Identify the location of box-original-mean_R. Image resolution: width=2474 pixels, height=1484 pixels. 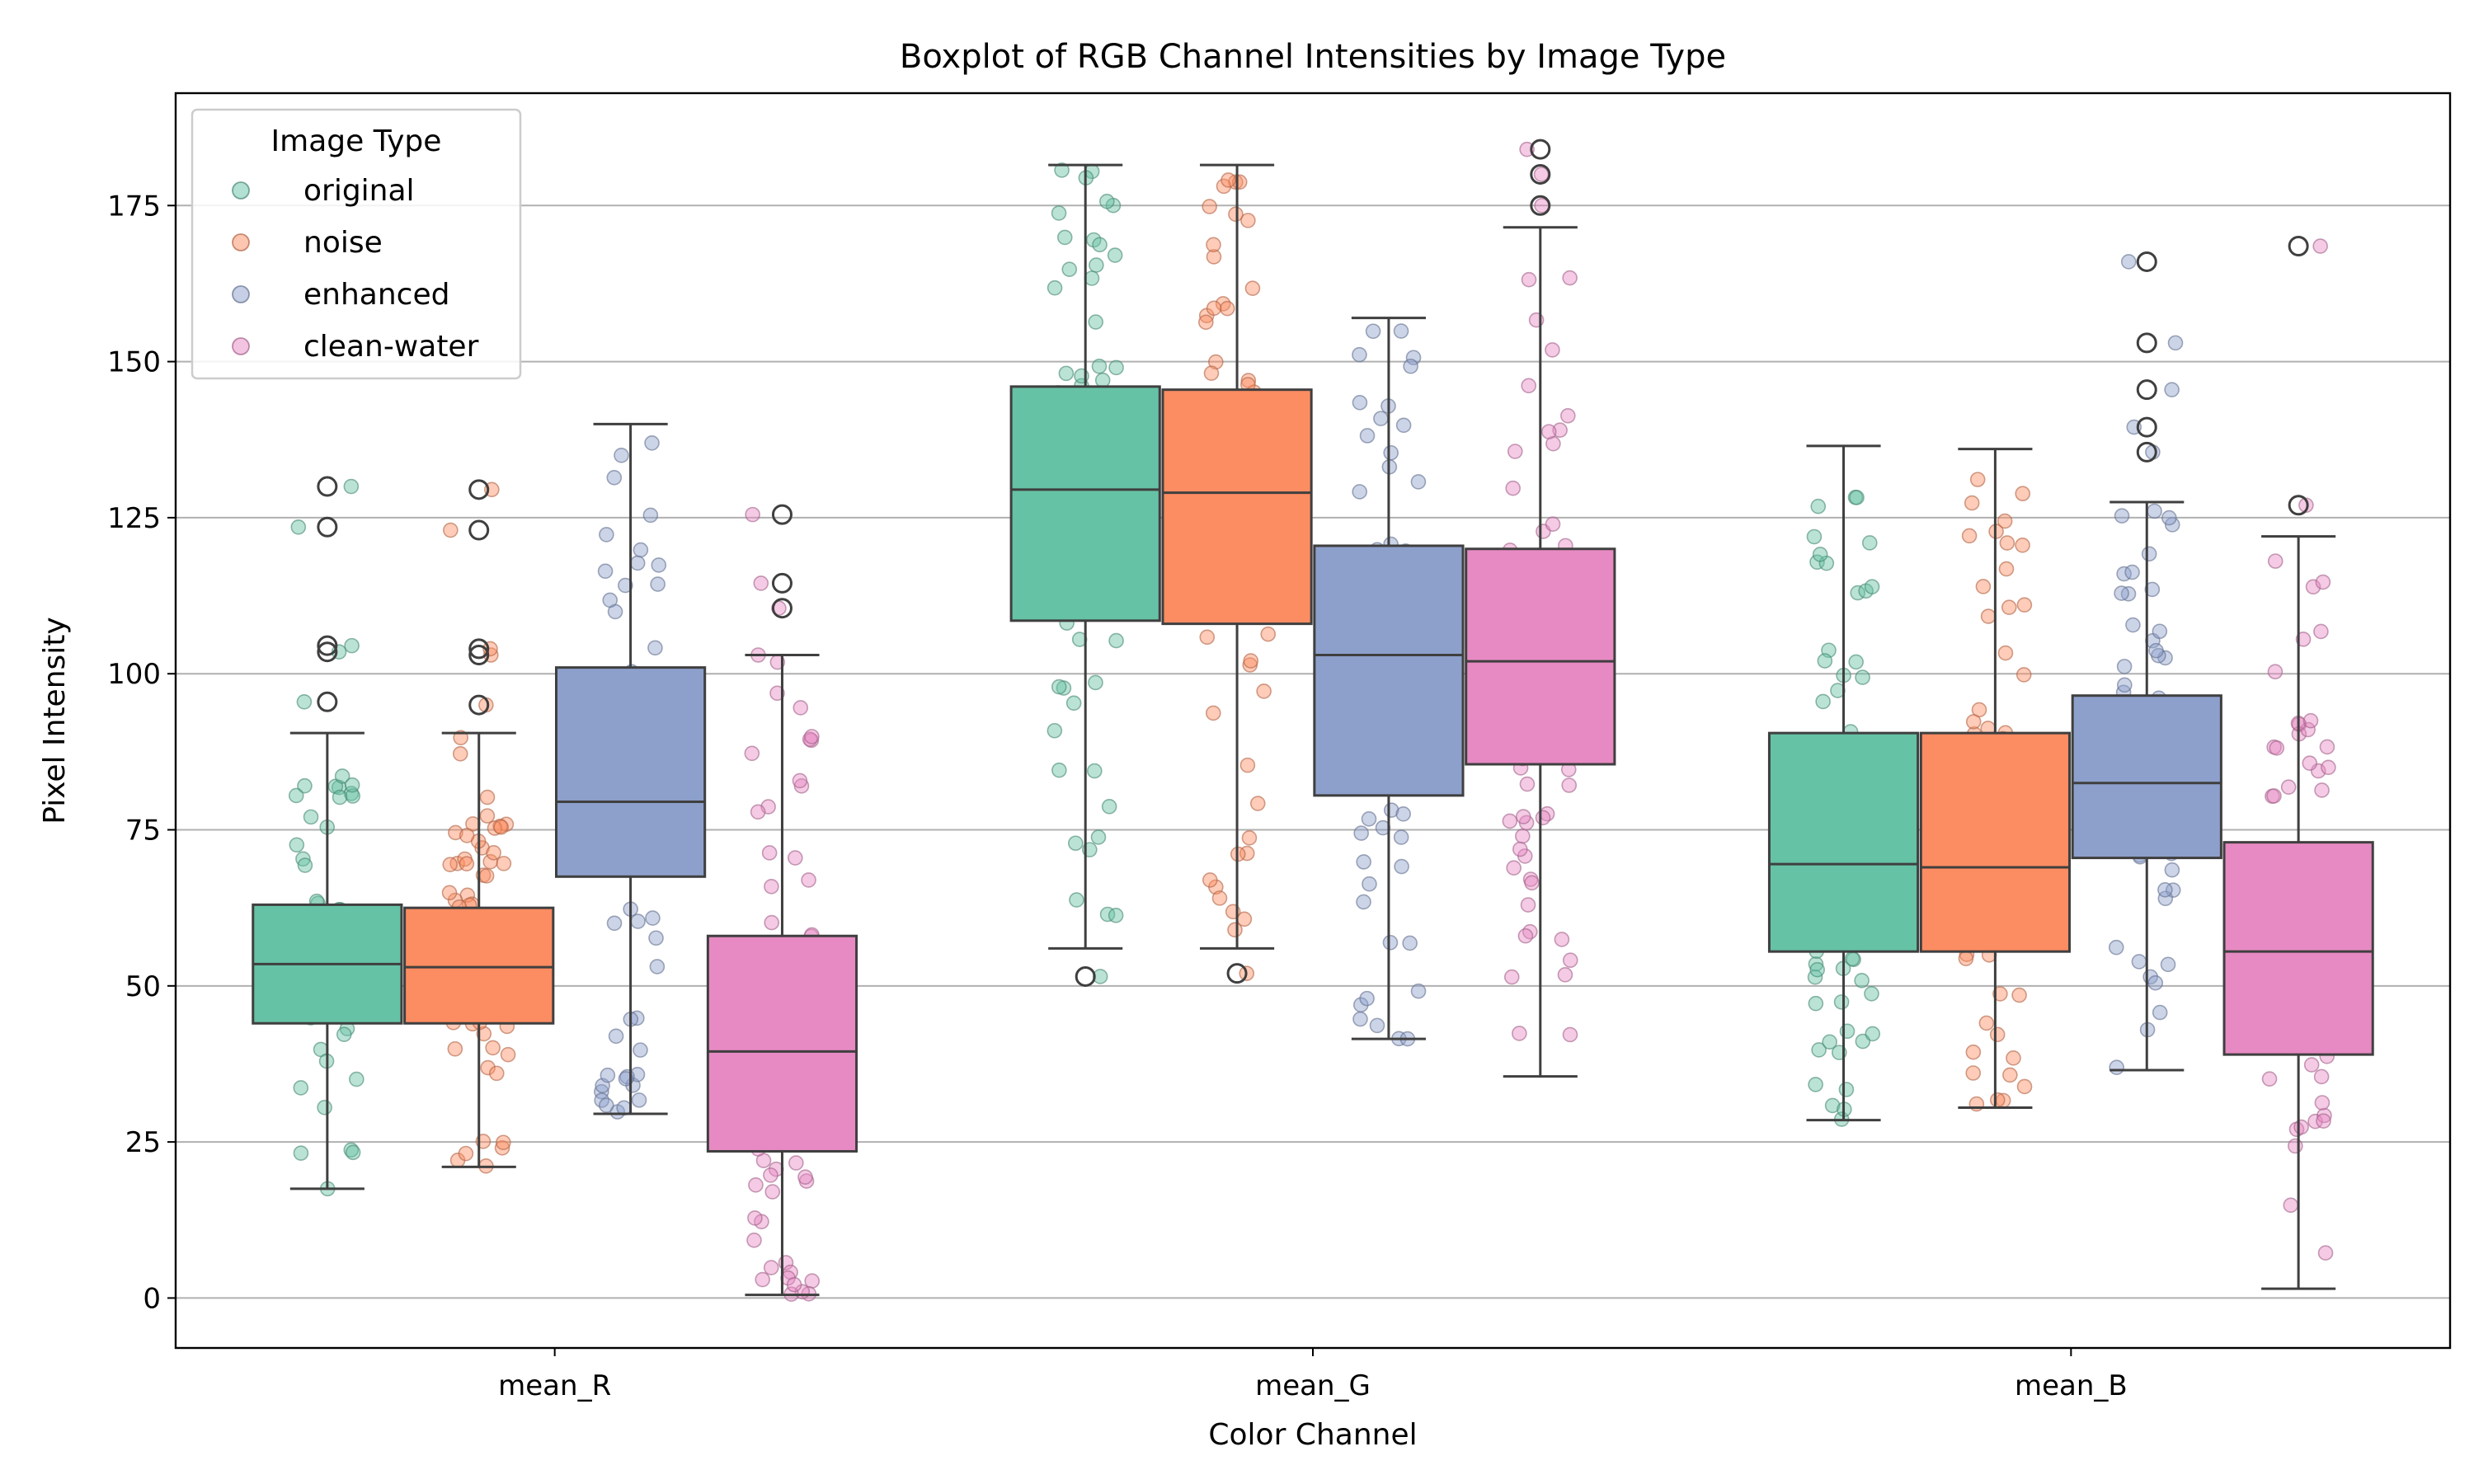
(327, 833).